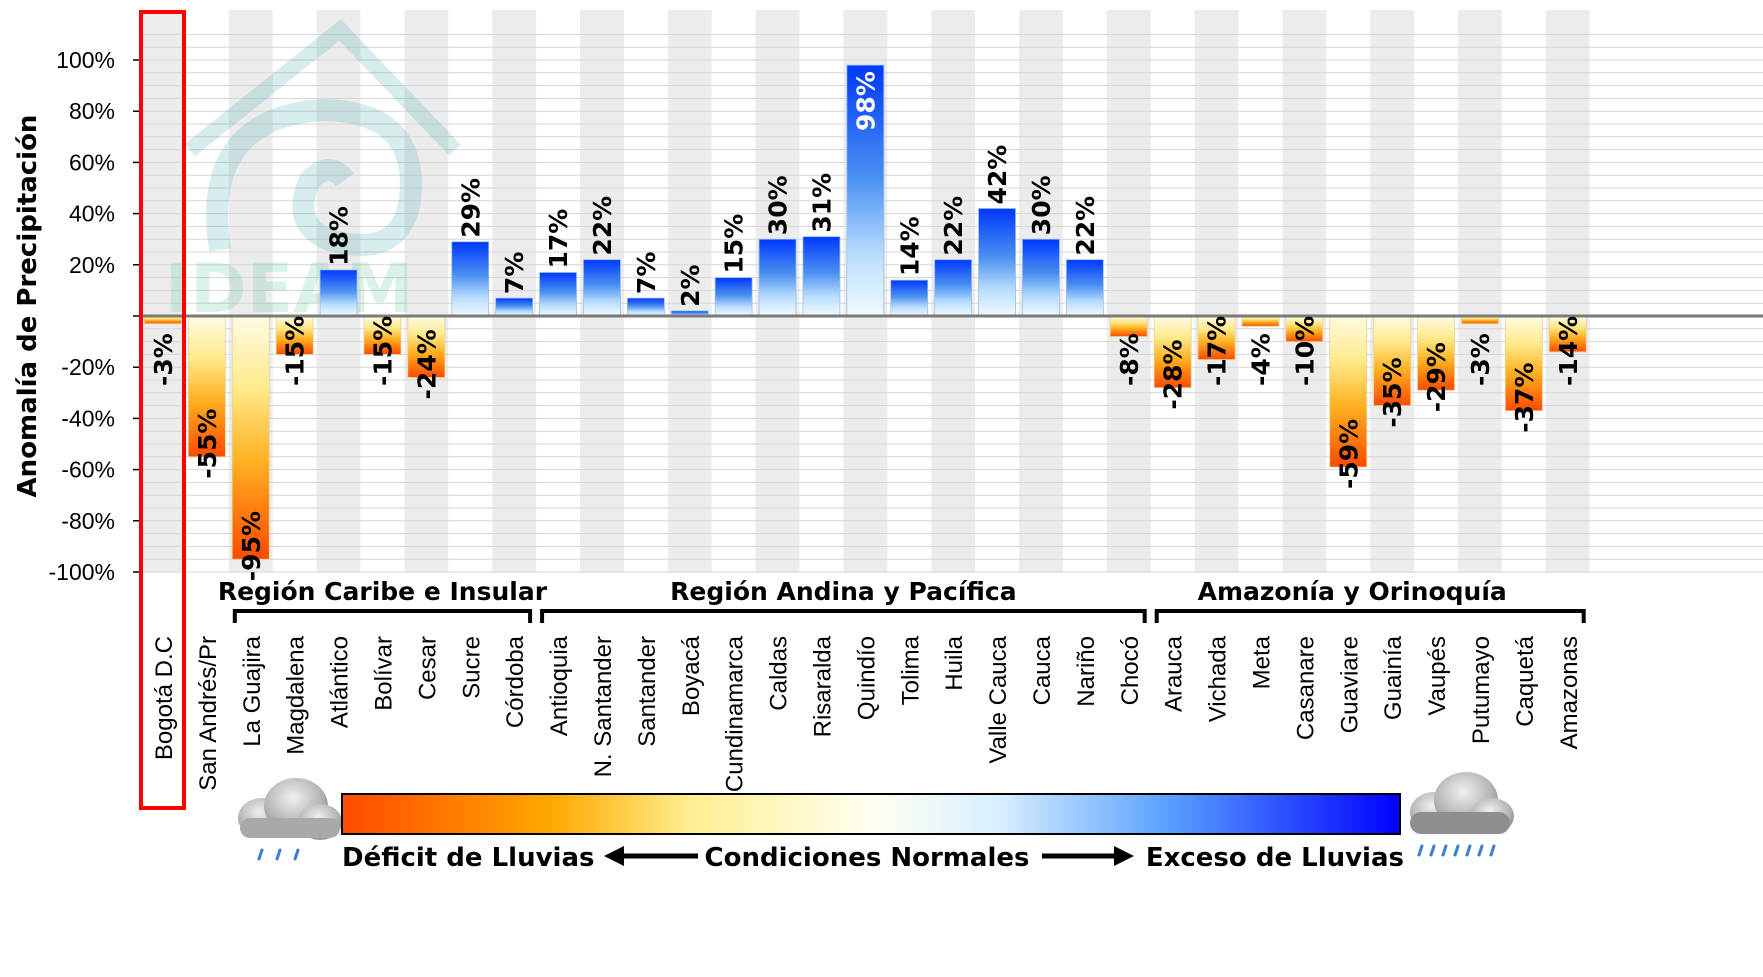  Describe the element at coordinates (1174, 673) in the screenshot. I see `category-label: Arauca` at that location.